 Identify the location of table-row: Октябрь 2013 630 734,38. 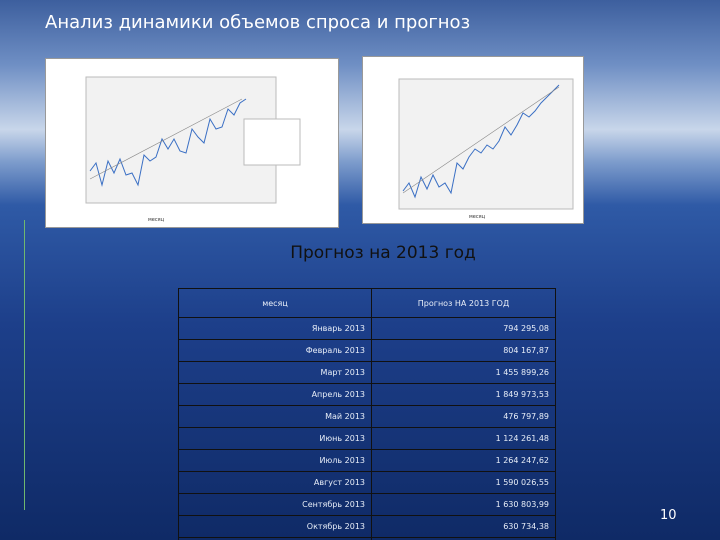
(367, 526).